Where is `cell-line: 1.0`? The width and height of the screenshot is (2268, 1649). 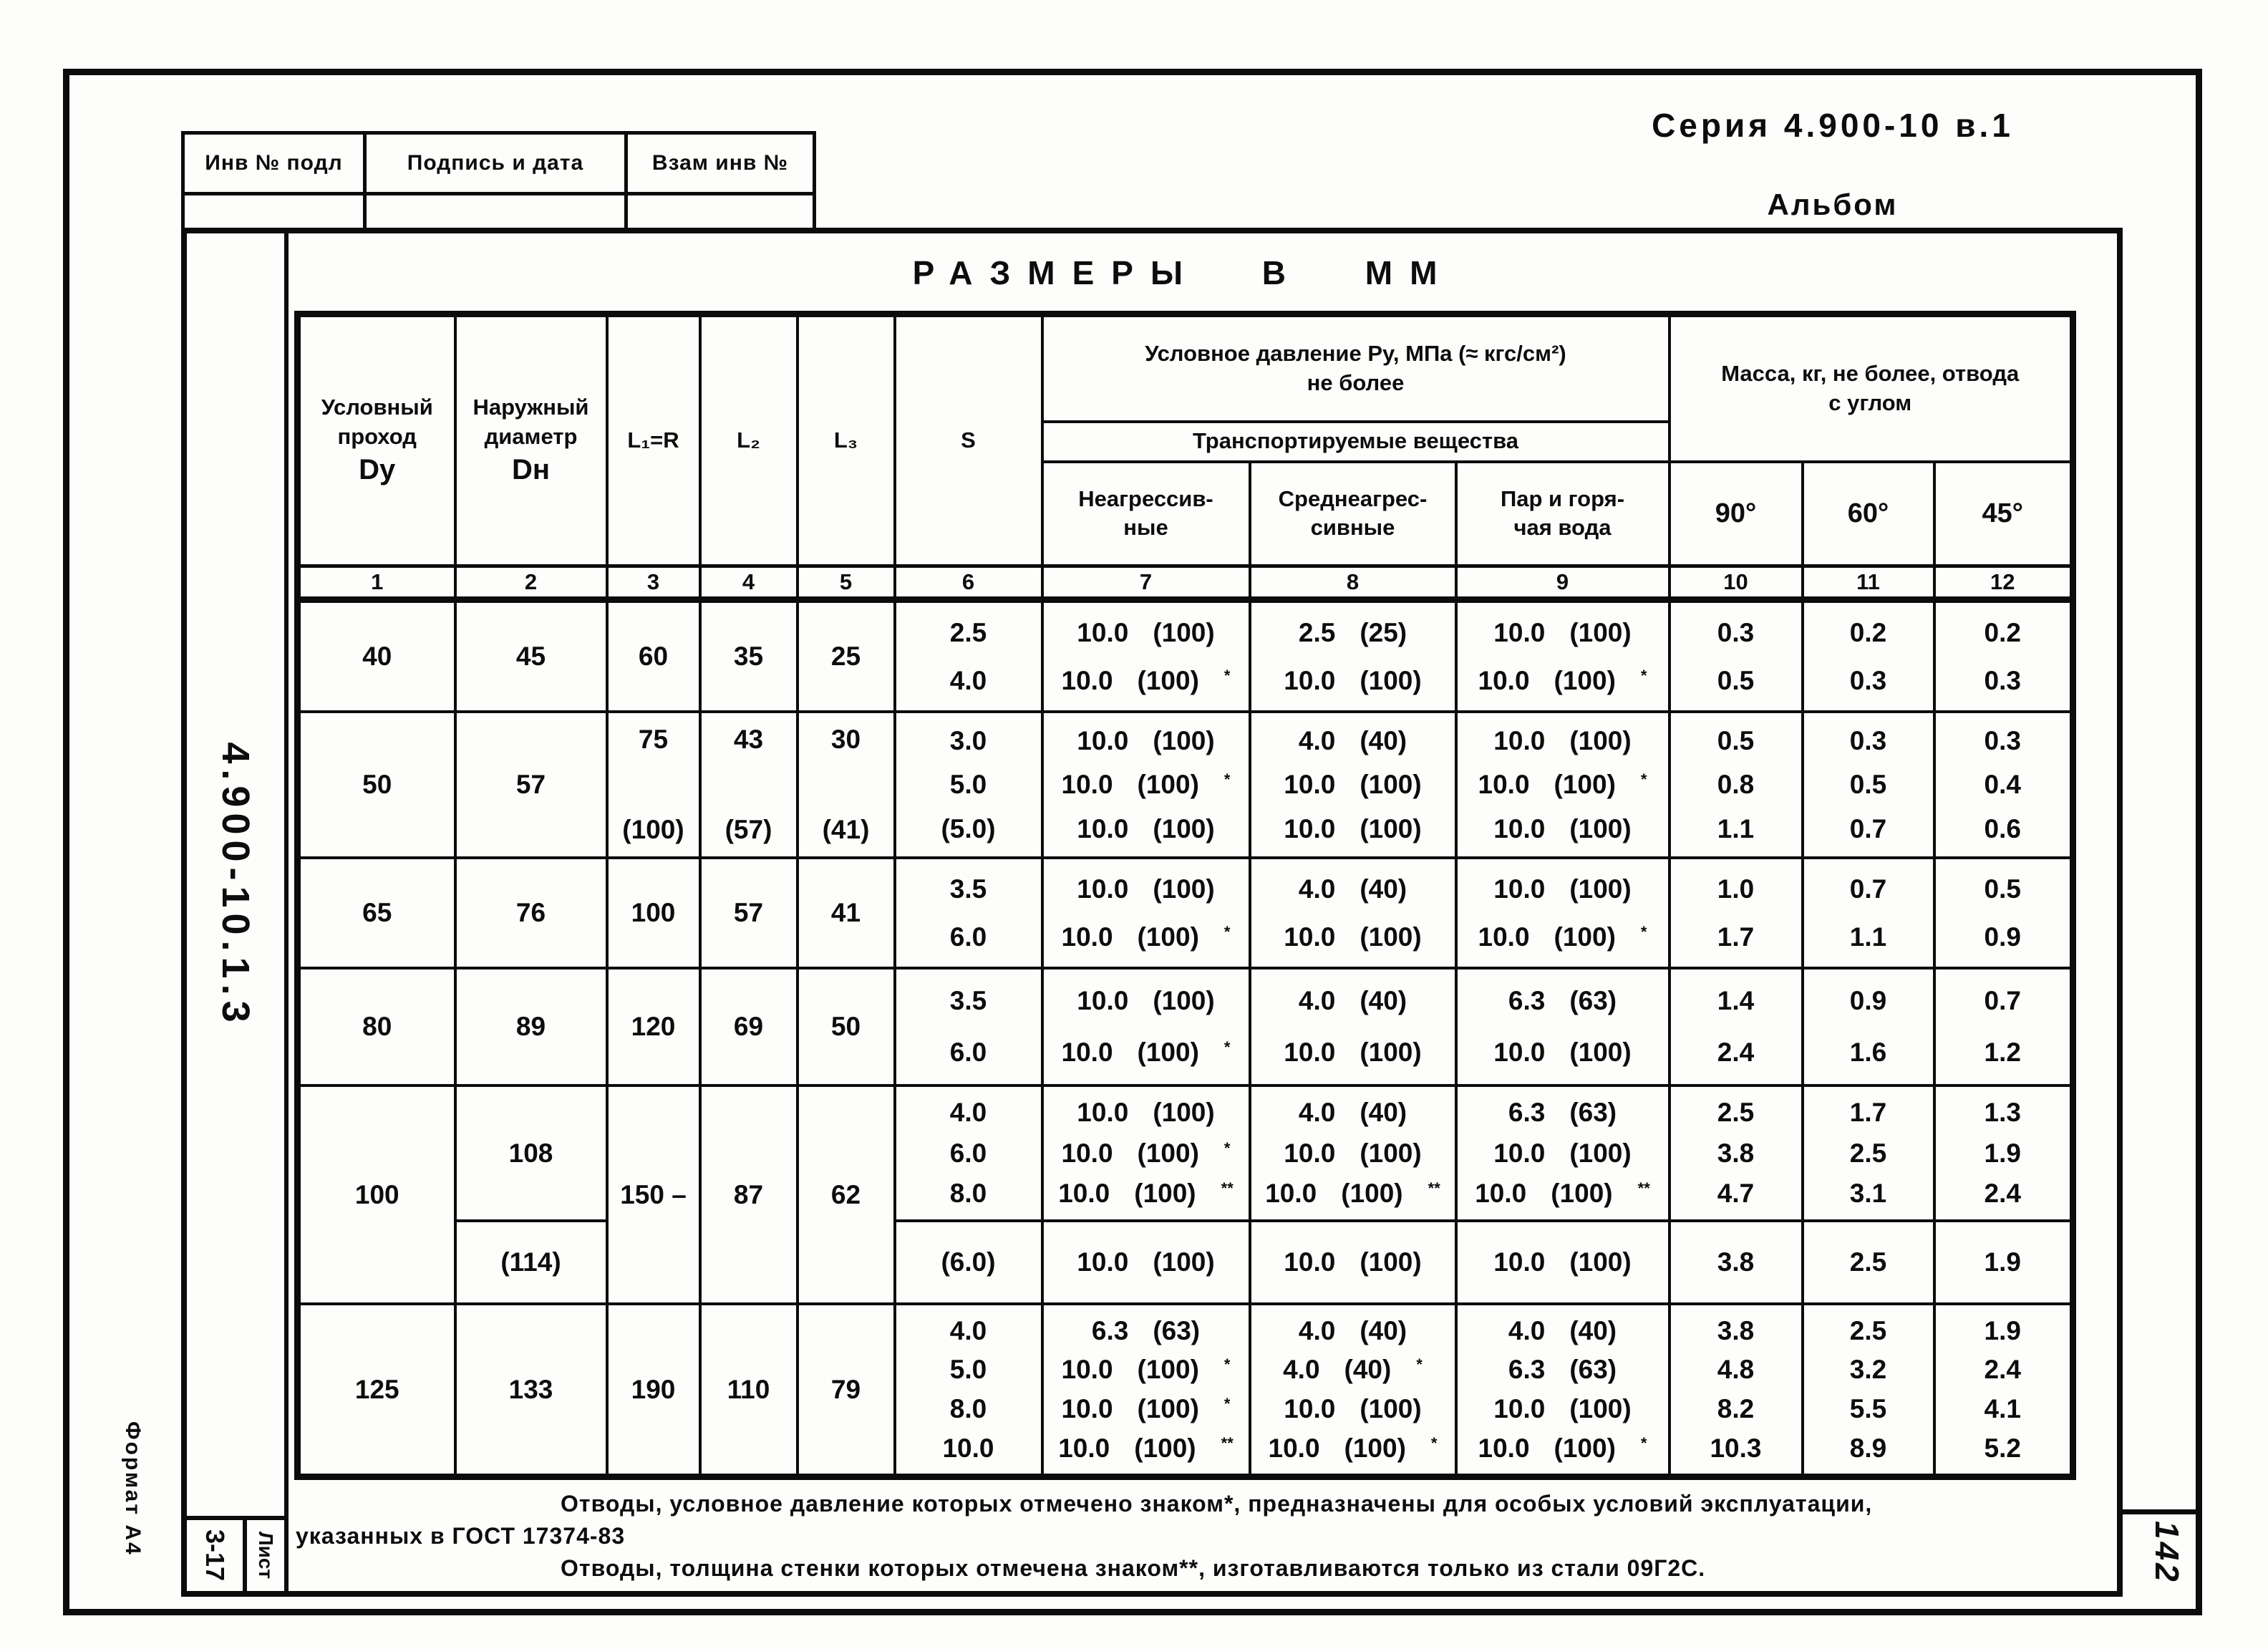 cell-line: 1.0 is located at coordinates (1736, 889).